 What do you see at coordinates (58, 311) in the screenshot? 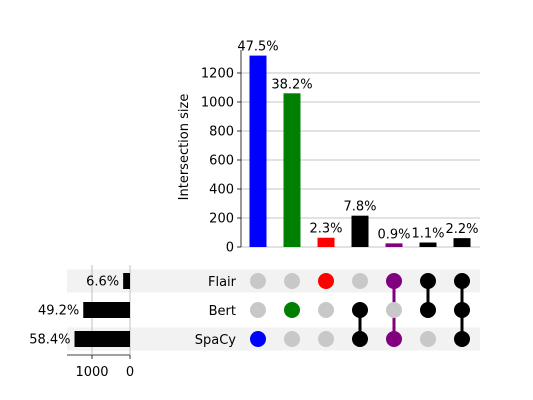
I see `set-size-label: 49.2%` at bounding box center [58, 311].